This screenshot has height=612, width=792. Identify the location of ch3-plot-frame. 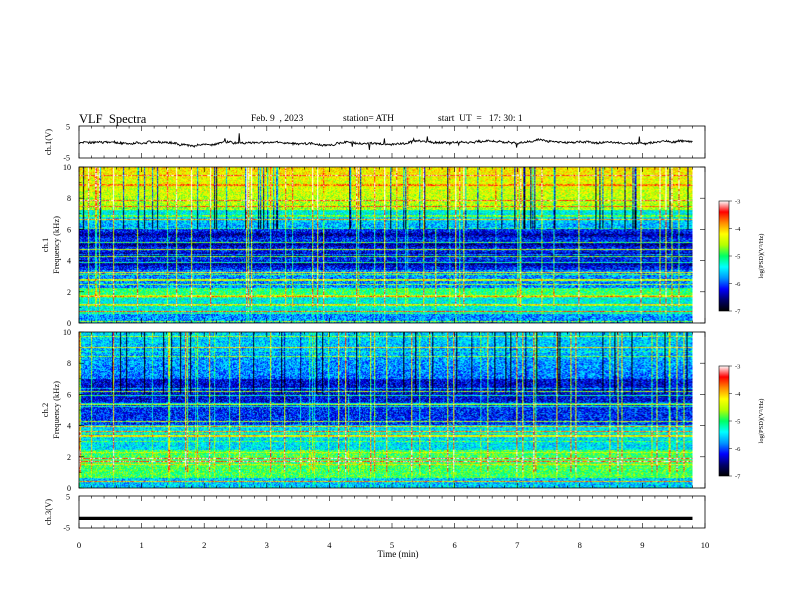
(392, 512).